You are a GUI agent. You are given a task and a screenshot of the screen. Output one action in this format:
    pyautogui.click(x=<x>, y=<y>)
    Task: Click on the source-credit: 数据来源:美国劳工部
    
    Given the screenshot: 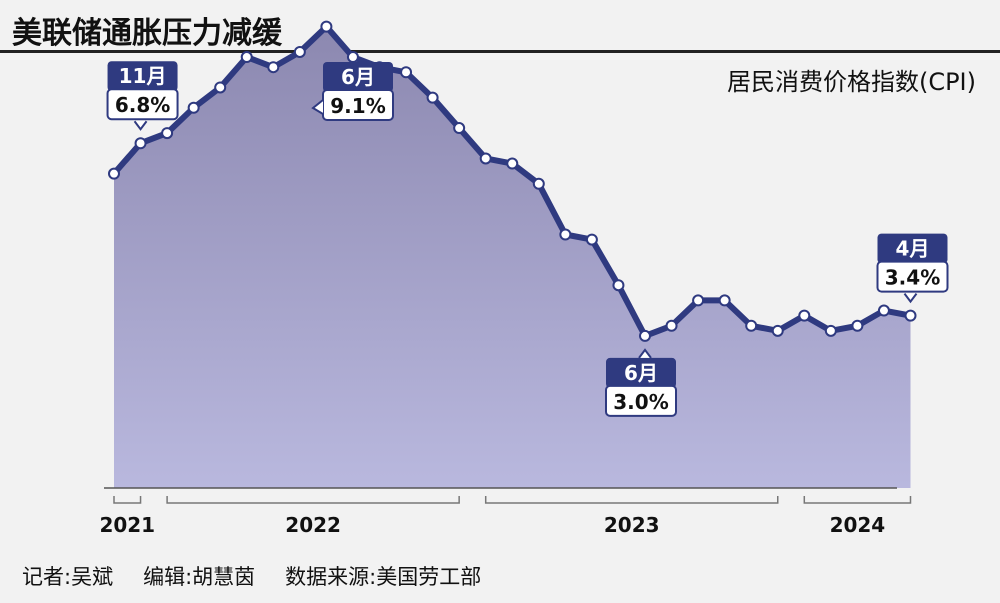 What is the action you would take?
    pyautogui.click(x=383, y=577)
    